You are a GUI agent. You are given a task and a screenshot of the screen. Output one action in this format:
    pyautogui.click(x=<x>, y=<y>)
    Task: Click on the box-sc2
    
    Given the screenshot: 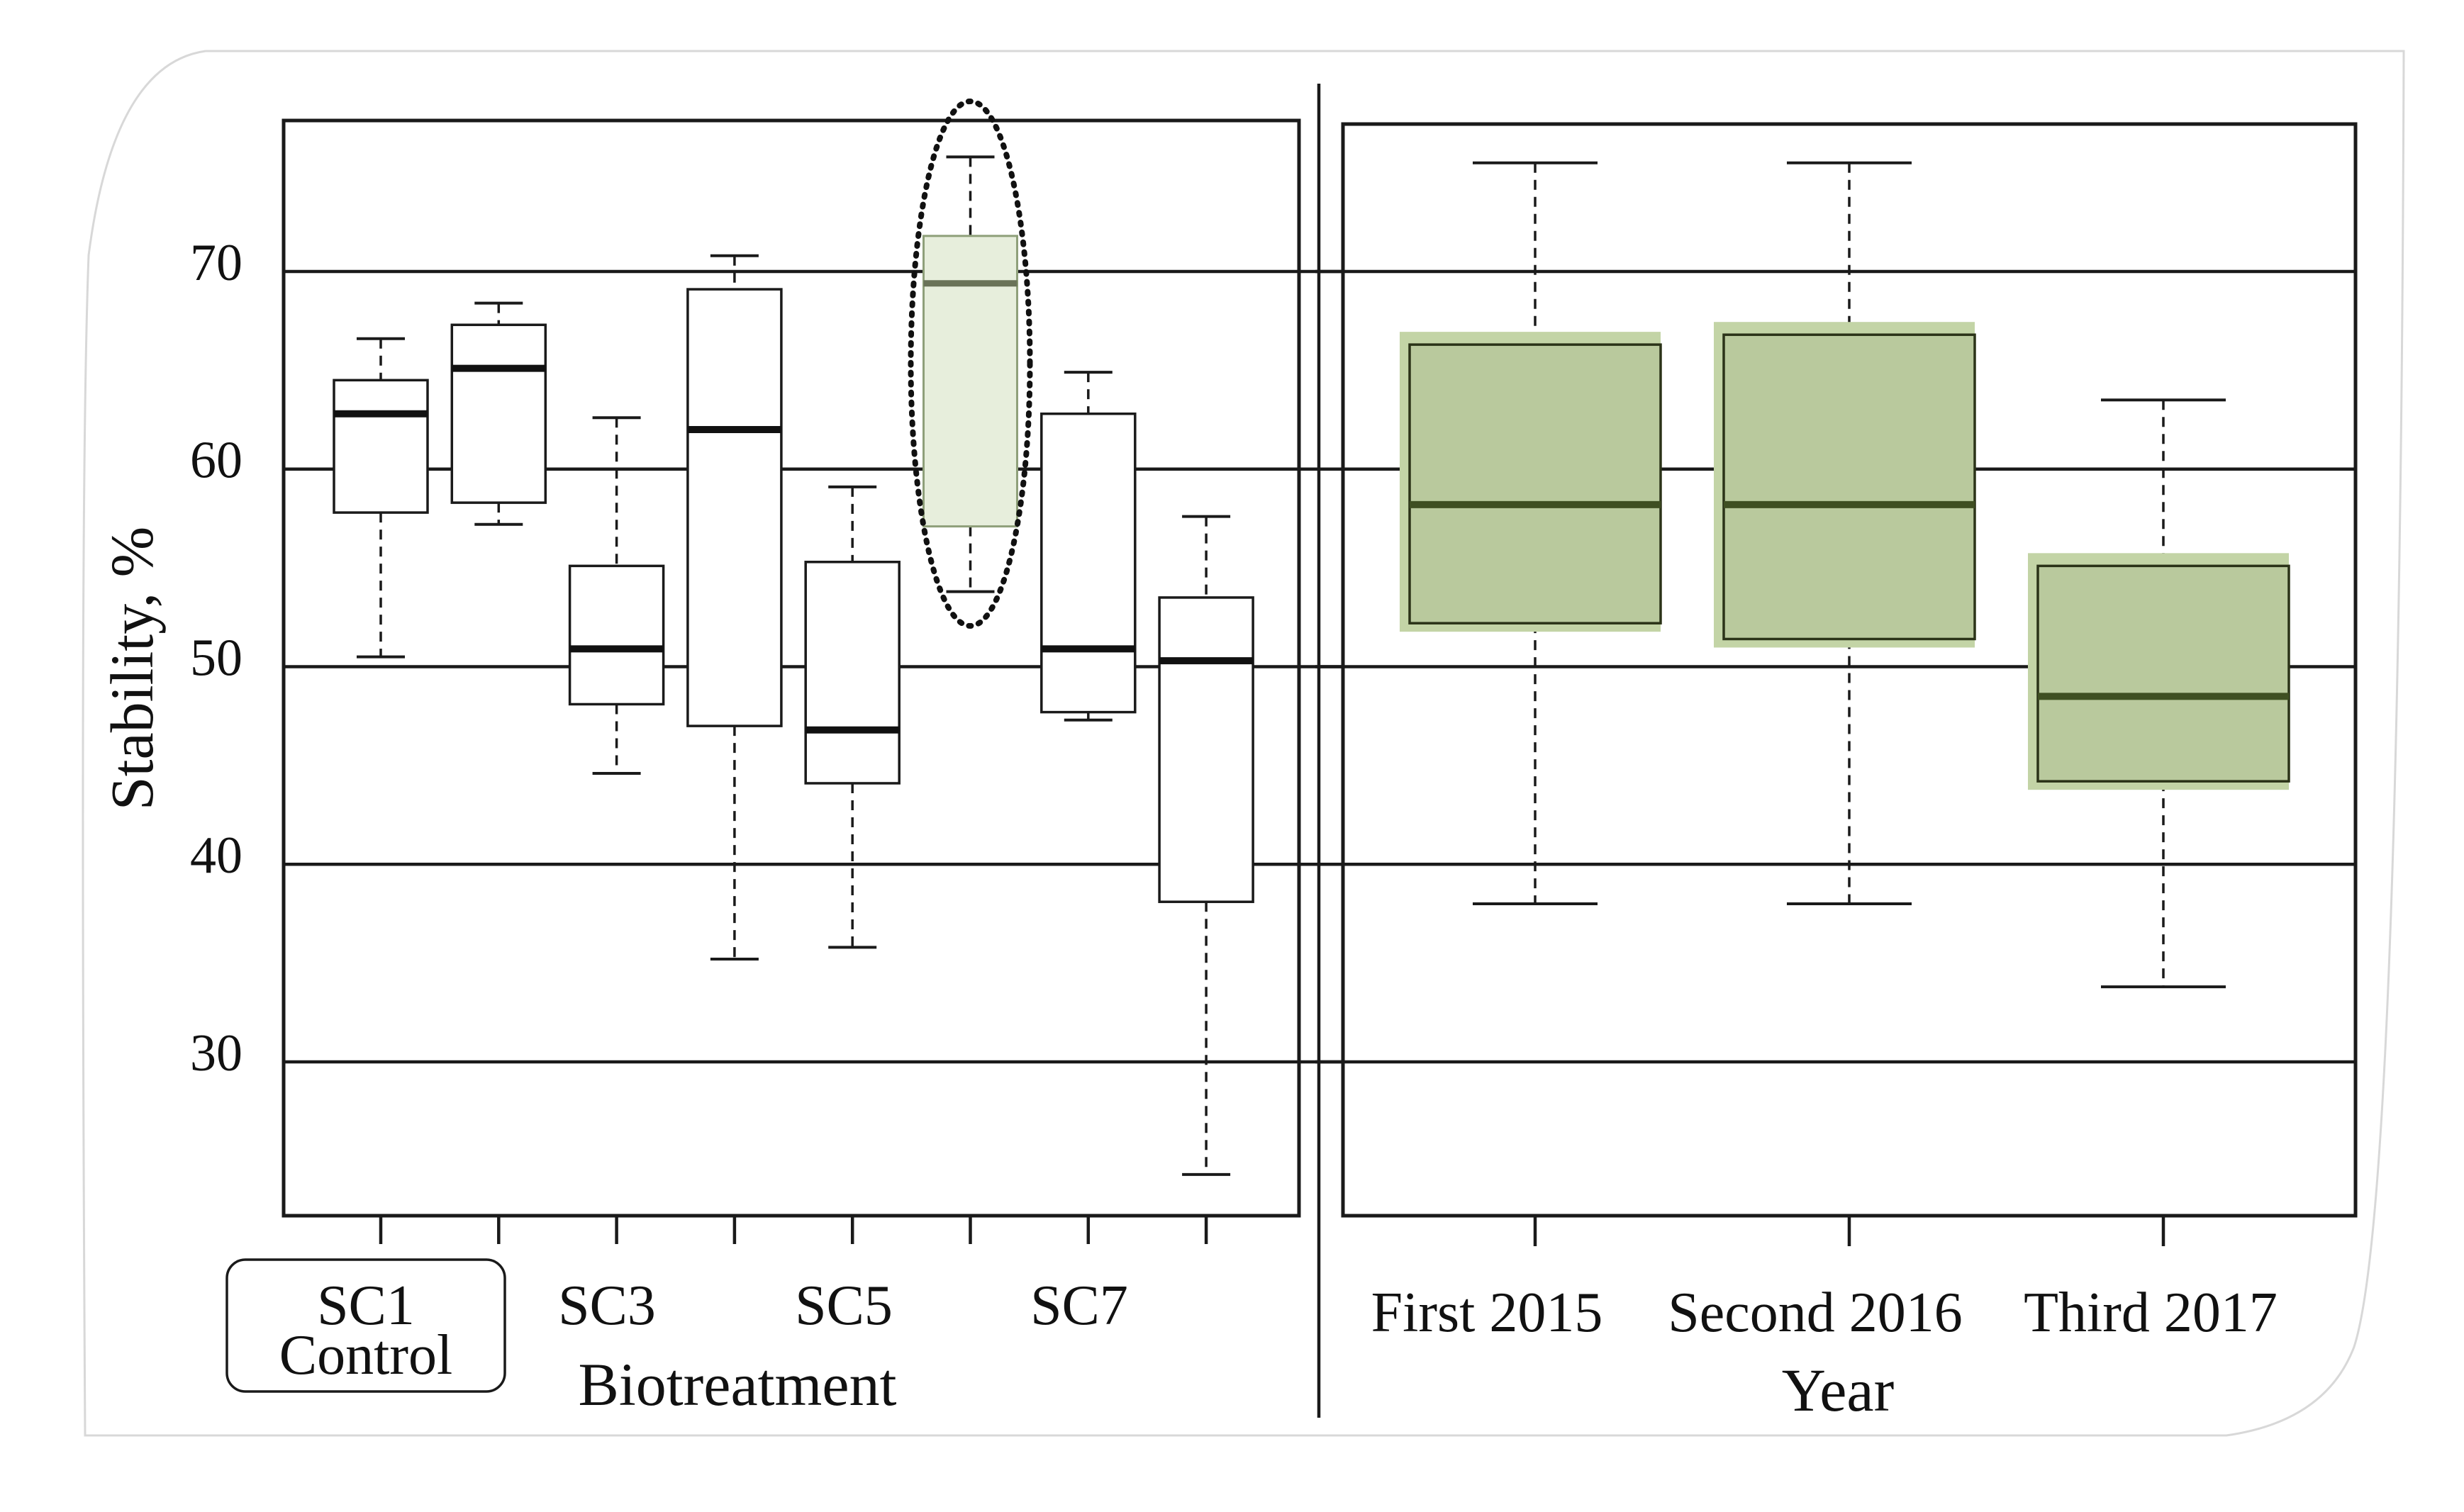 What is the action you would take?
    pyautogui.click(x=498, y=414)
    